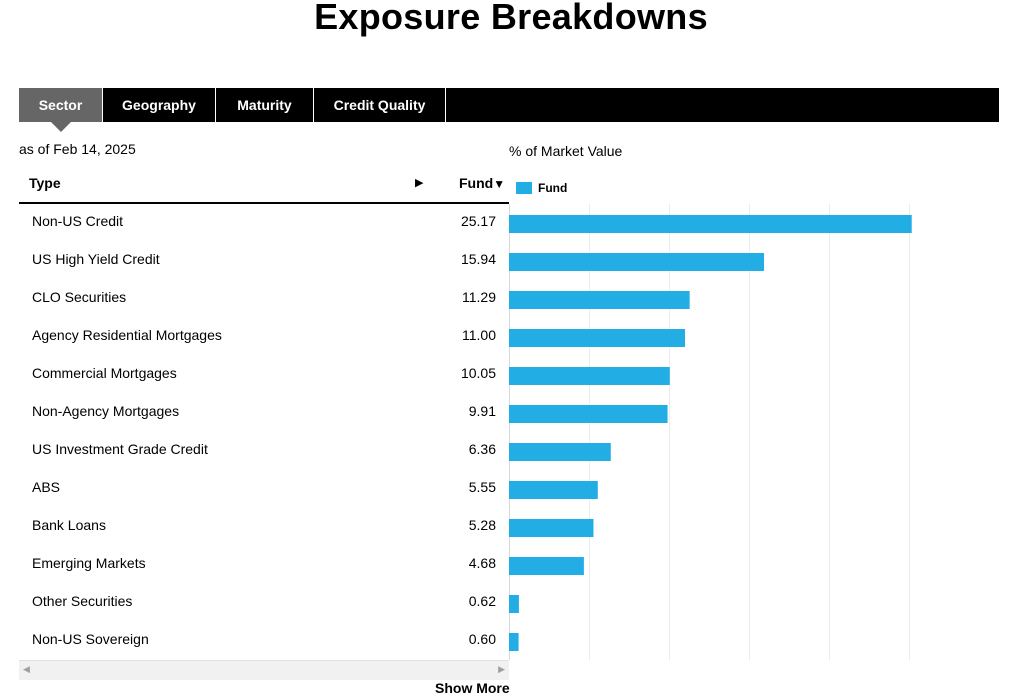  Describe the element at coordinates (264, 375) in the screenshot. I see `table-row: Commercial Mortgages 10.05` at that location.